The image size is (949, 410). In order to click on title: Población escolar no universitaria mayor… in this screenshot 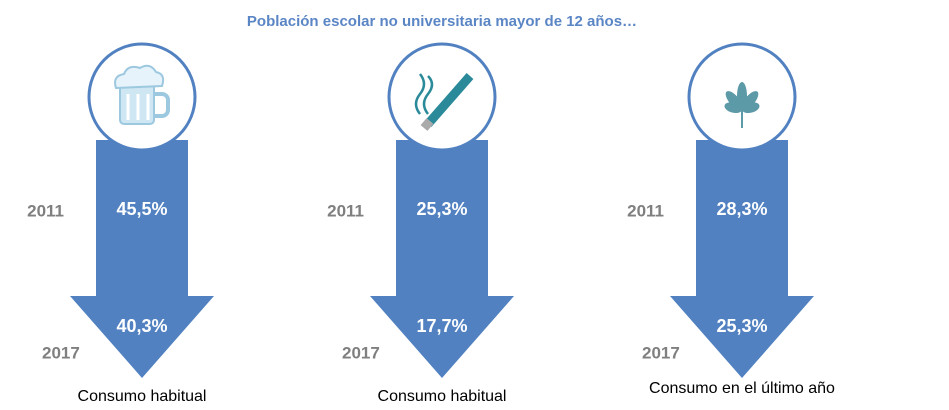, I will do `click(442, 21)`.